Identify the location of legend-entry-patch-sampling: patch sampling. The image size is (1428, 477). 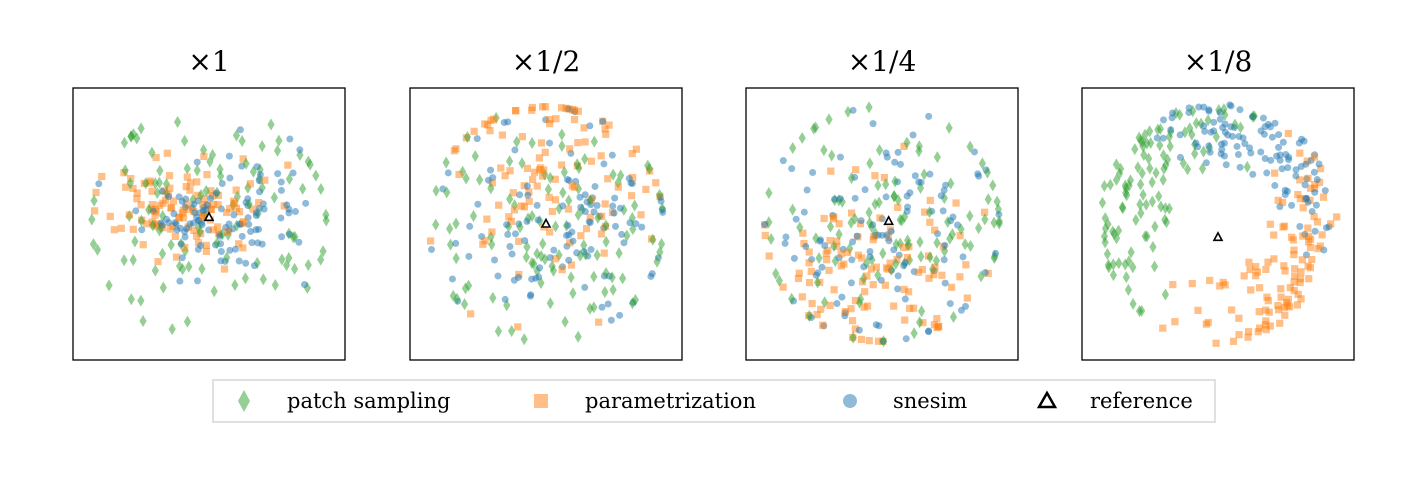
(344, 401).